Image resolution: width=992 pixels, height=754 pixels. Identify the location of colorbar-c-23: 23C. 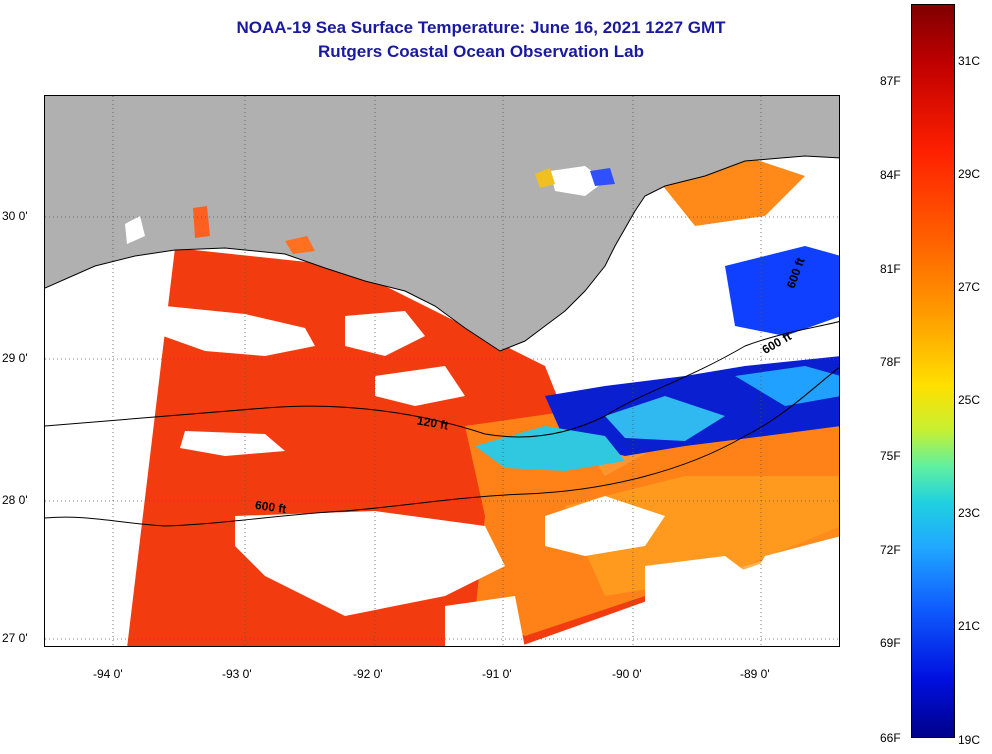
(969, 513).